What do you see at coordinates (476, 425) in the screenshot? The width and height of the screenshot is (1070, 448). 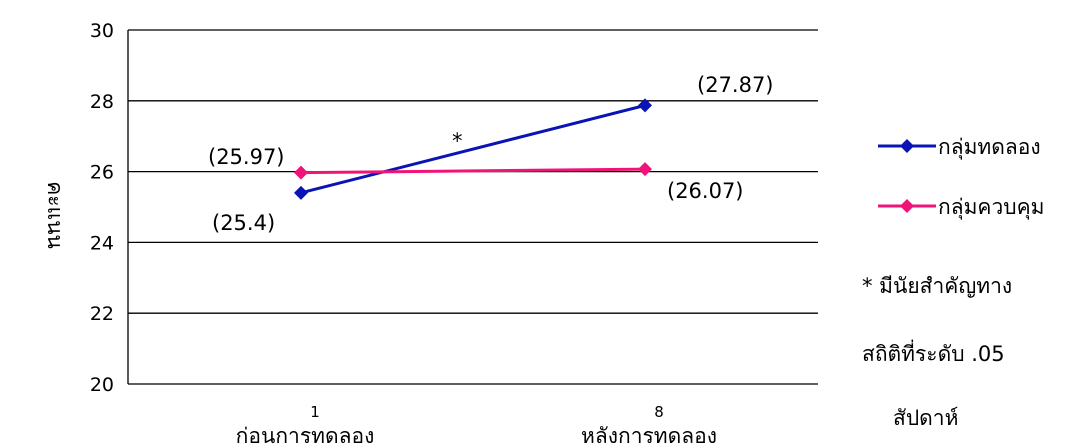 I see `x-tick-labels: 1 ก่อนการทดลอง 8 หลังการทดลอง` at bounding box center [476, 425].